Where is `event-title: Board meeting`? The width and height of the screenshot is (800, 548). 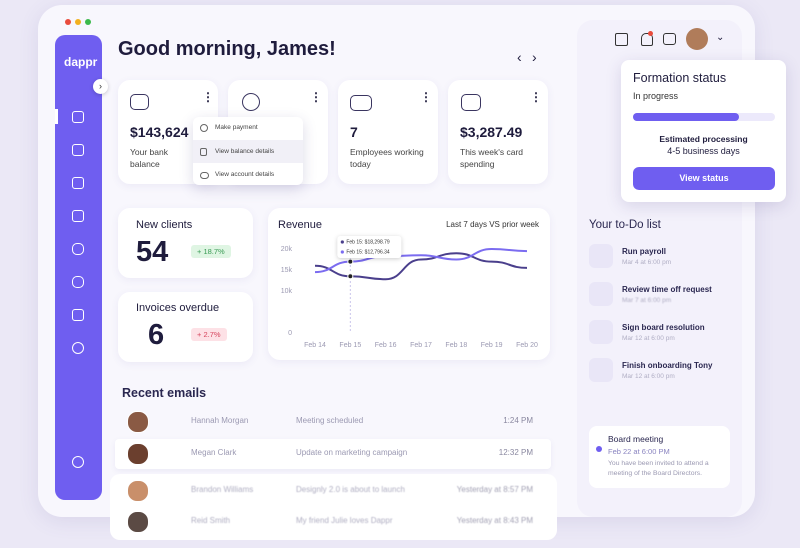 event-title: Board meeting is located at coordinates (636, 439).